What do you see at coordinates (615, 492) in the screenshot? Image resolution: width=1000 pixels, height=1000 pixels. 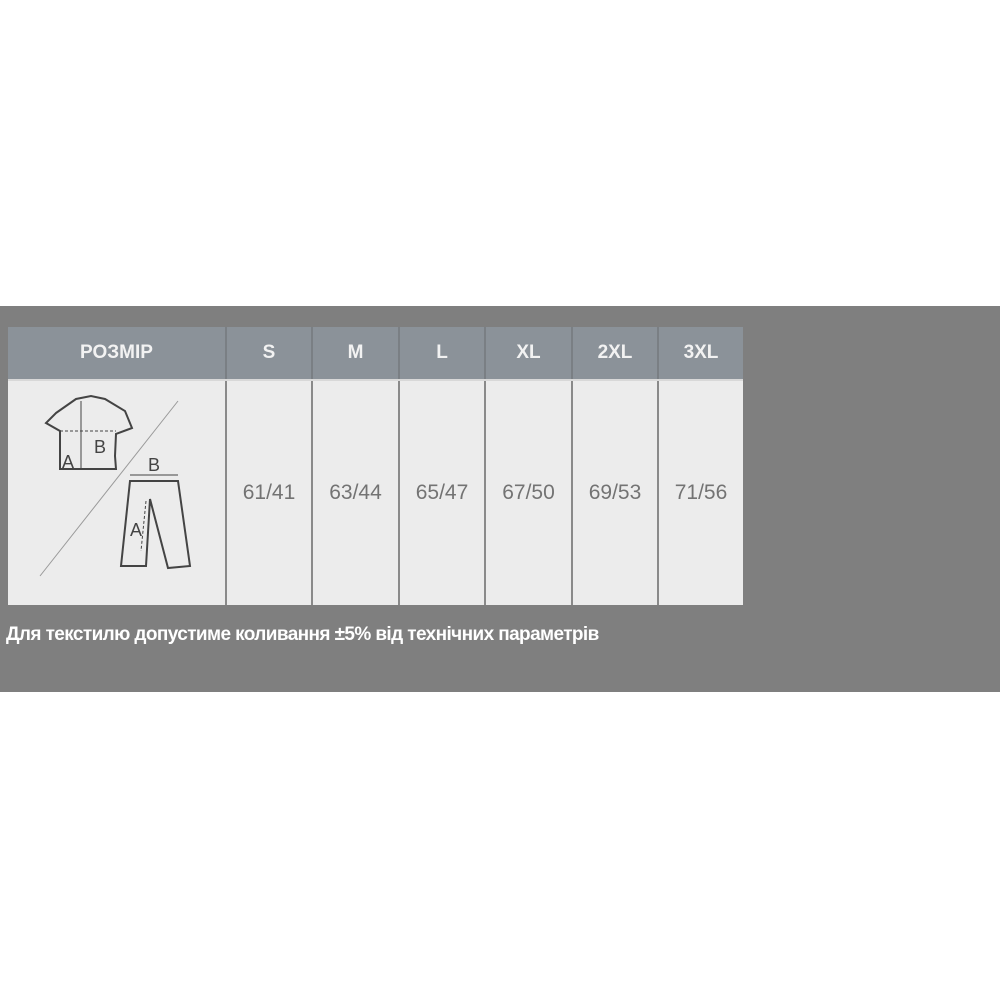 I see `value-2xl: 69/53` at bounding box center [615, 492].